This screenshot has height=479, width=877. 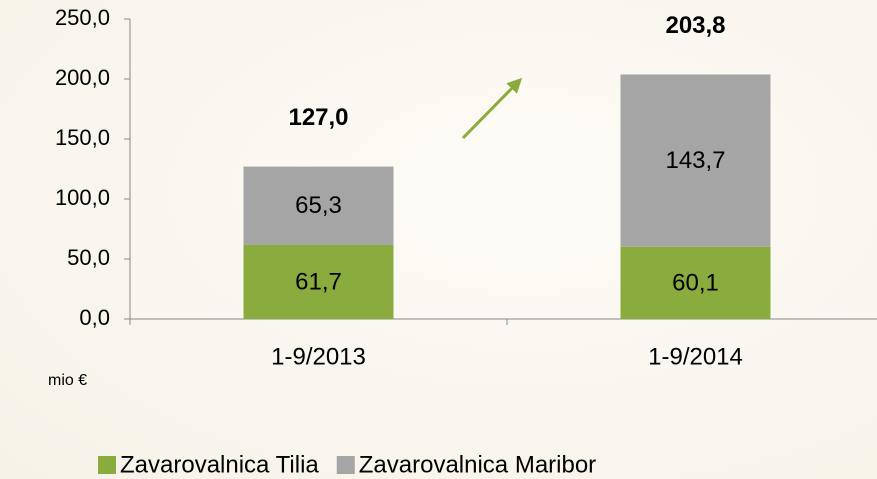 I want to click on y-axis-label: mio €, so click(x=67, y=380).